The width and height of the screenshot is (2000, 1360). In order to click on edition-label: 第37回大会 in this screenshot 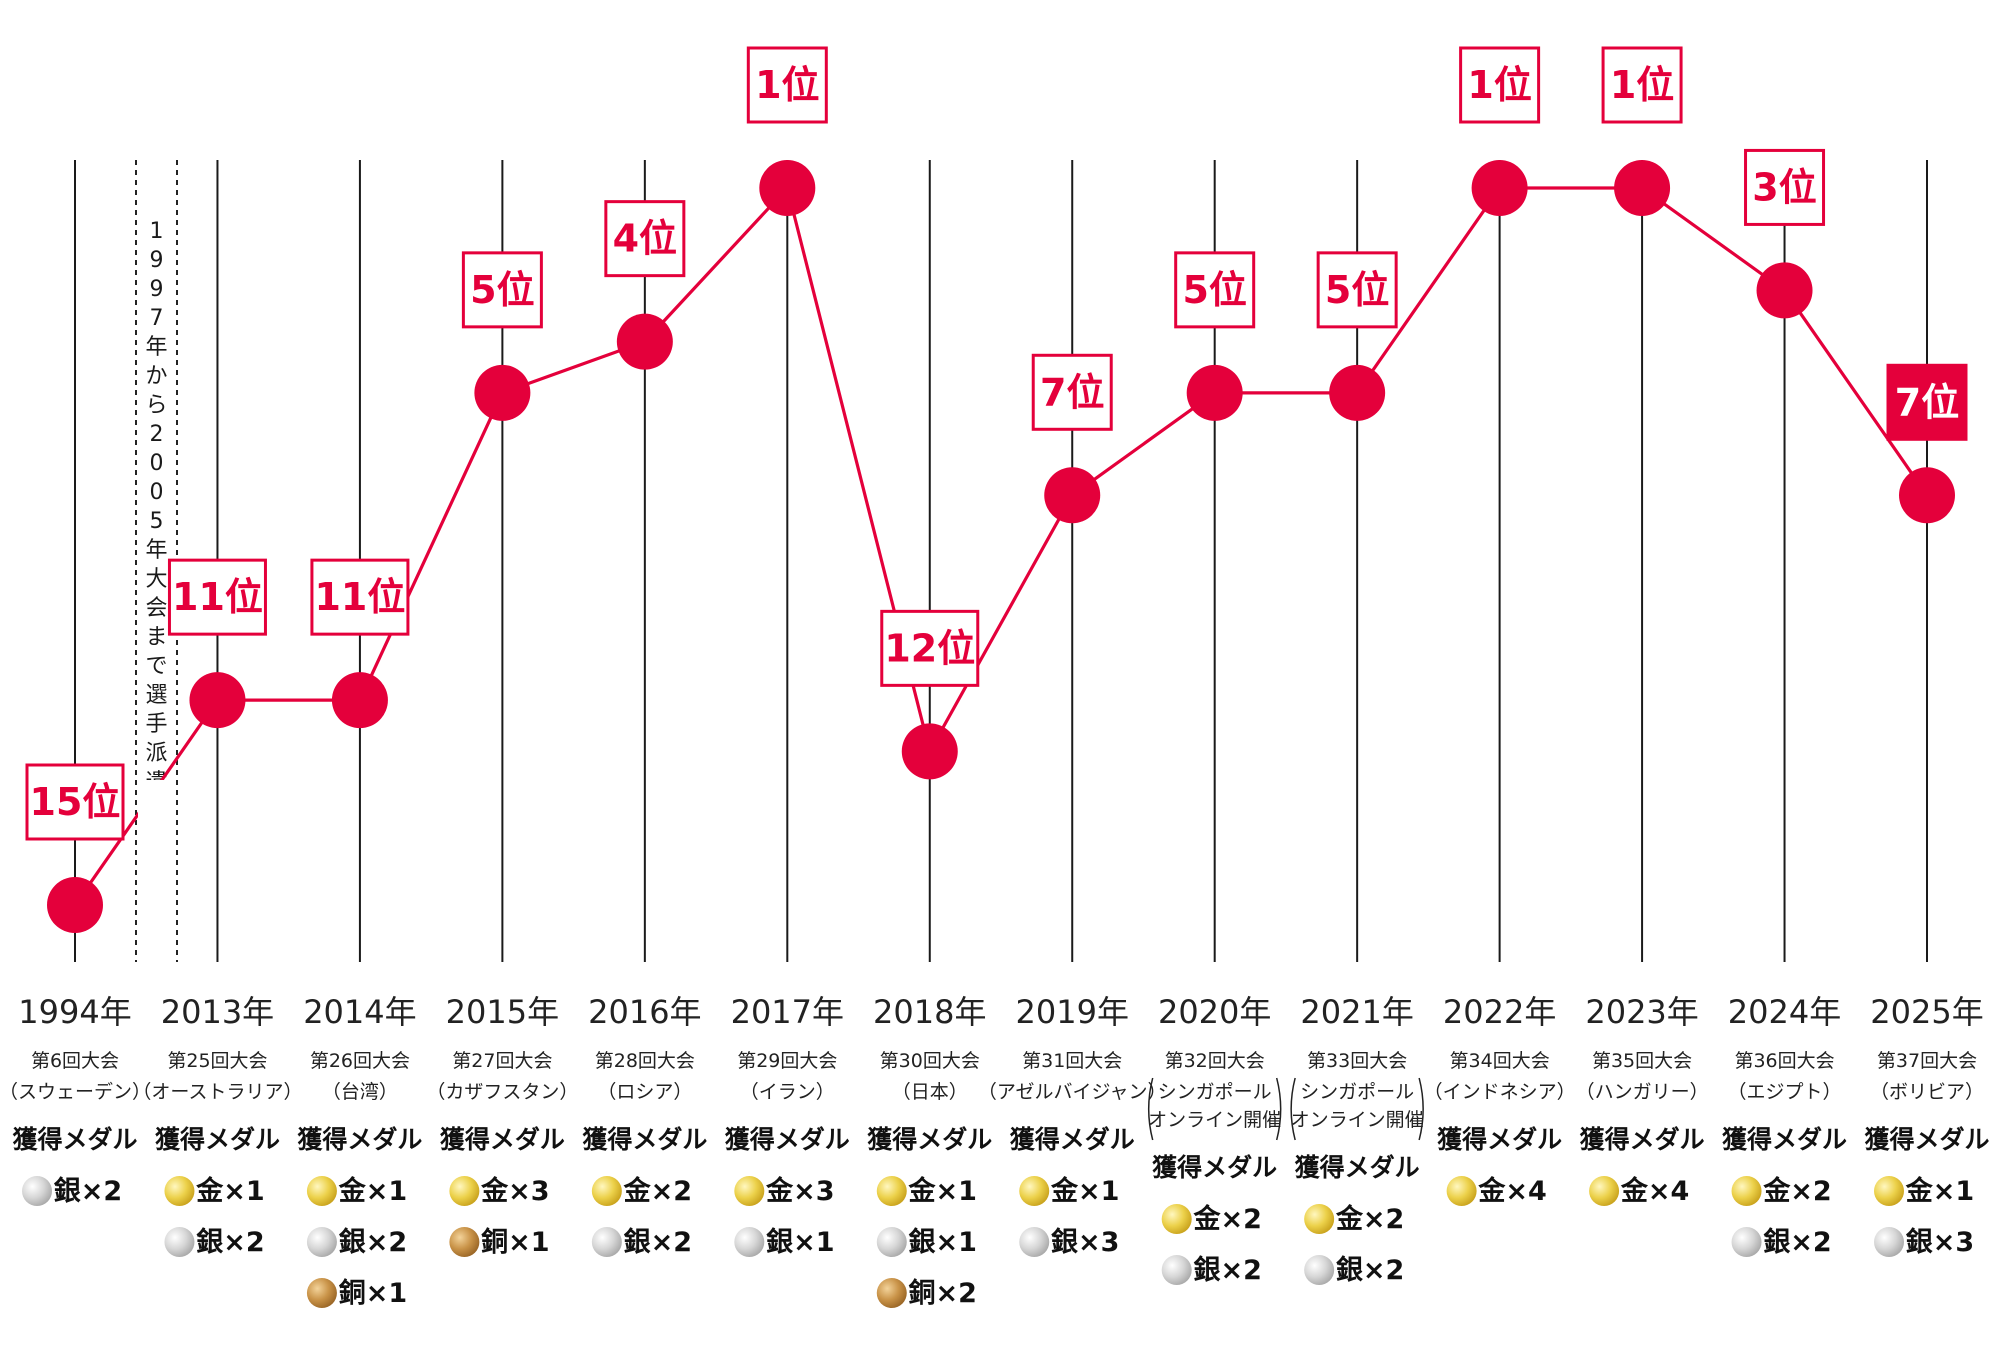, I will do `click(1927, 1061)`.